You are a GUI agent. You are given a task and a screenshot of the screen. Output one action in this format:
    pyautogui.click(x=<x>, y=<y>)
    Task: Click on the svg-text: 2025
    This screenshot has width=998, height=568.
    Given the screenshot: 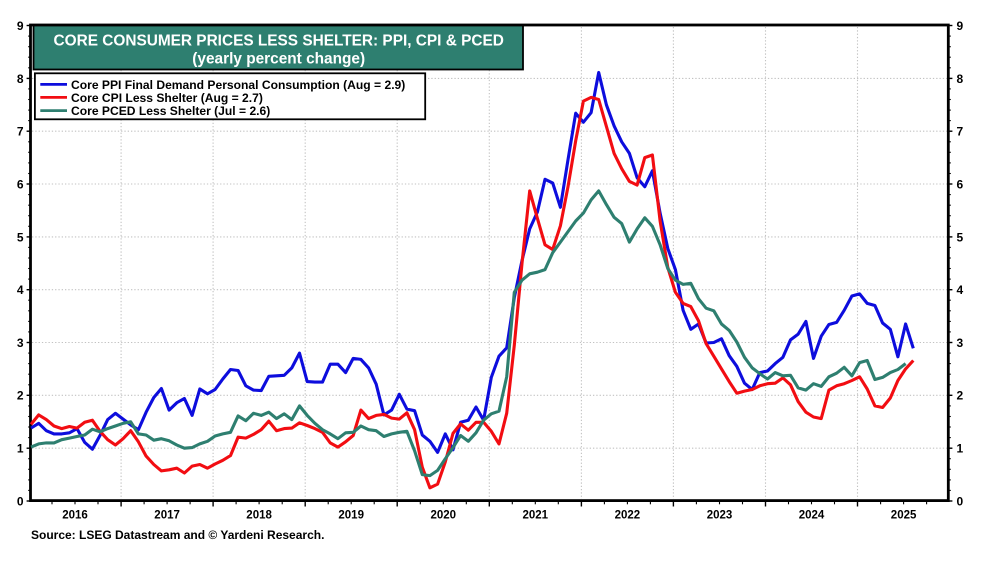 What is the action you would take?
    pyautogui.click(x=904, y=516)
    